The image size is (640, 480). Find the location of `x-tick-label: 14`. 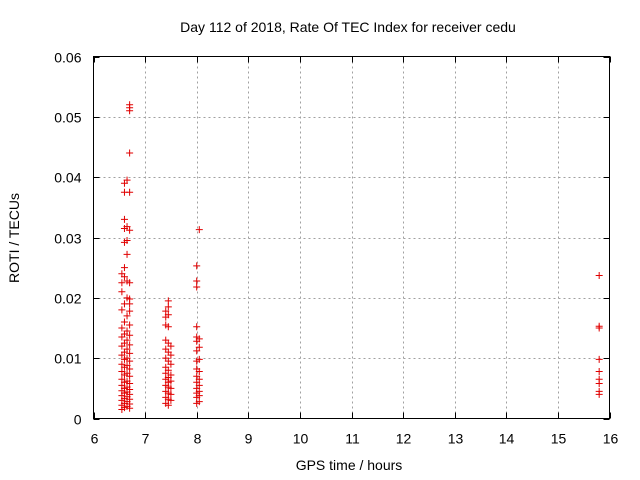

x-tick-label: 14 is located at coordinates (507, 439).